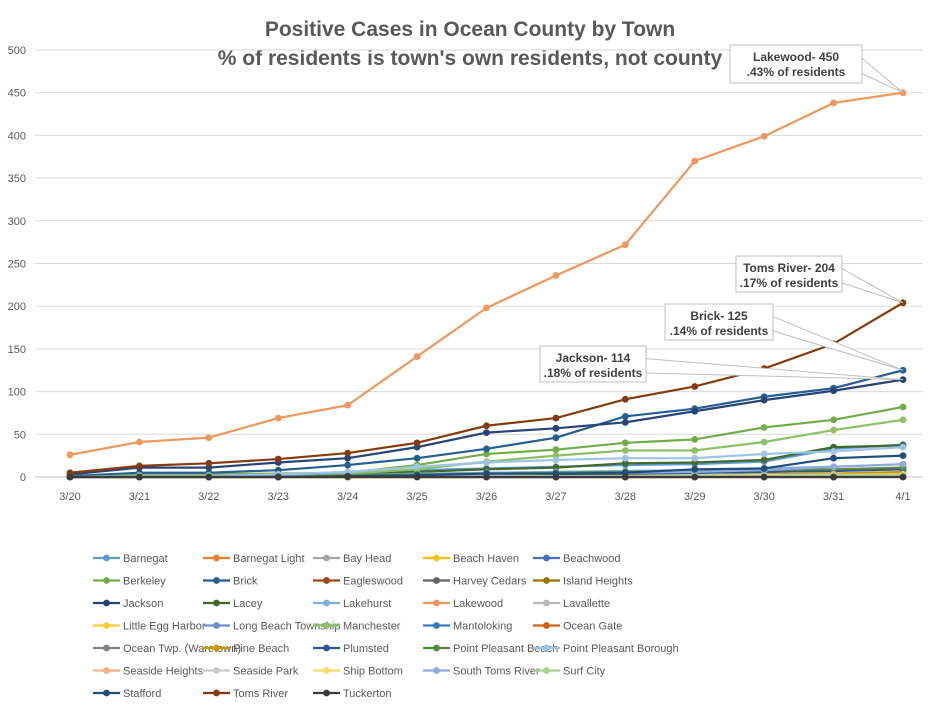 This screenshot has height=712, width=938. Describe the element at coordinates (606, 649) in the screenshot. I see `legend-item: Point Pleasant Borough` at that location.